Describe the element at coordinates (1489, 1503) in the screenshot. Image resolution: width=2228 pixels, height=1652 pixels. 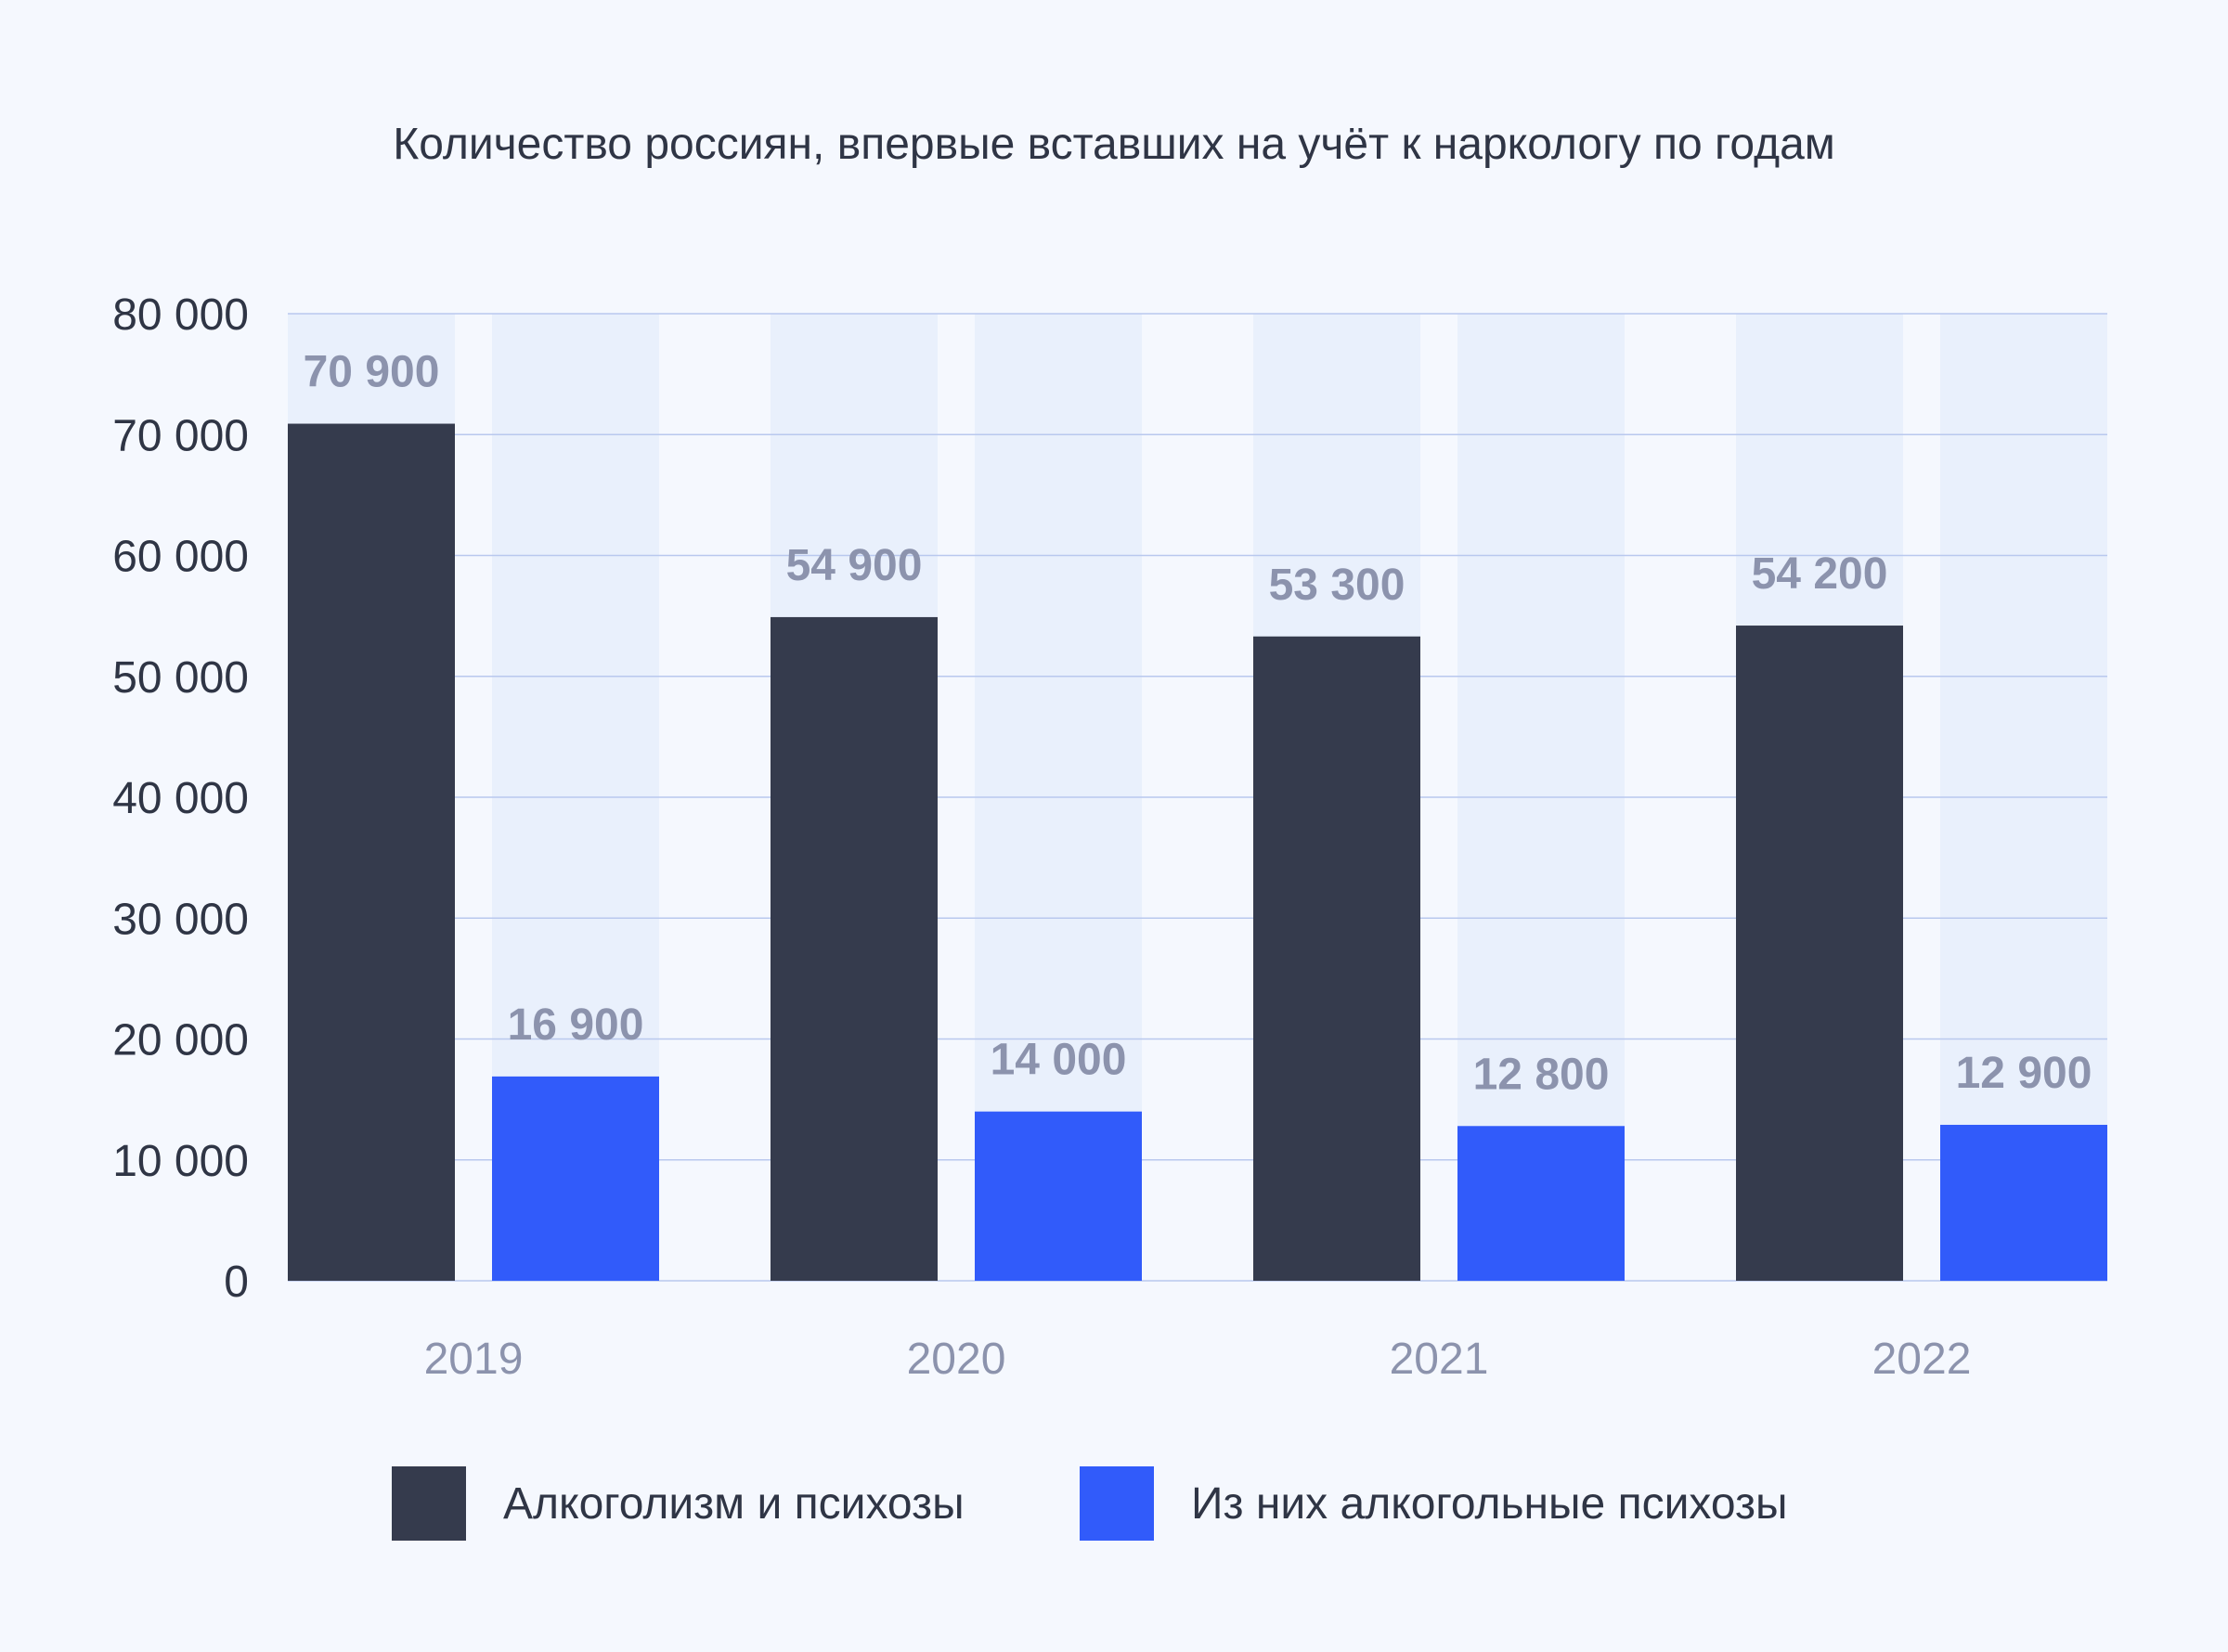
I see `legend-label-series-2: Из них алкогольные психозы` at that location.